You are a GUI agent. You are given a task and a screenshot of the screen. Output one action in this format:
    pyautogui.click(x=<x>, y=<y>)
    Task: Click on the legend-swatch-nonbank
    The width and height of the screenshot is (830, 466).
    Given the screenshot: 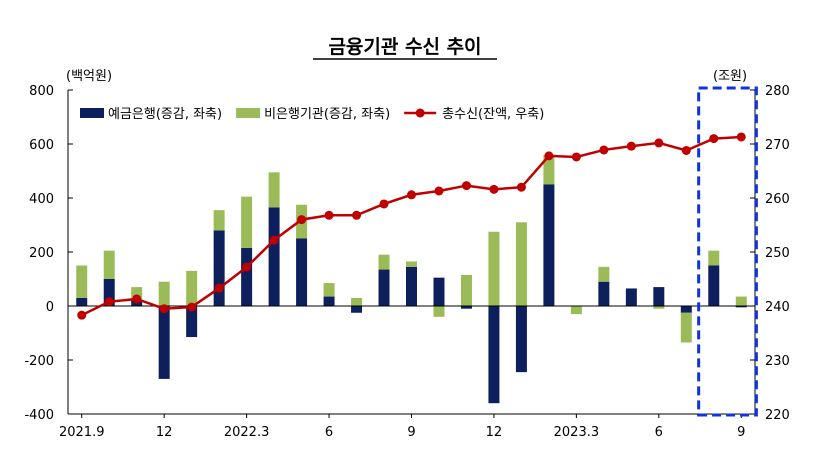 What is the action you would take?
    pyautogui.click(x=248, y=113)
    